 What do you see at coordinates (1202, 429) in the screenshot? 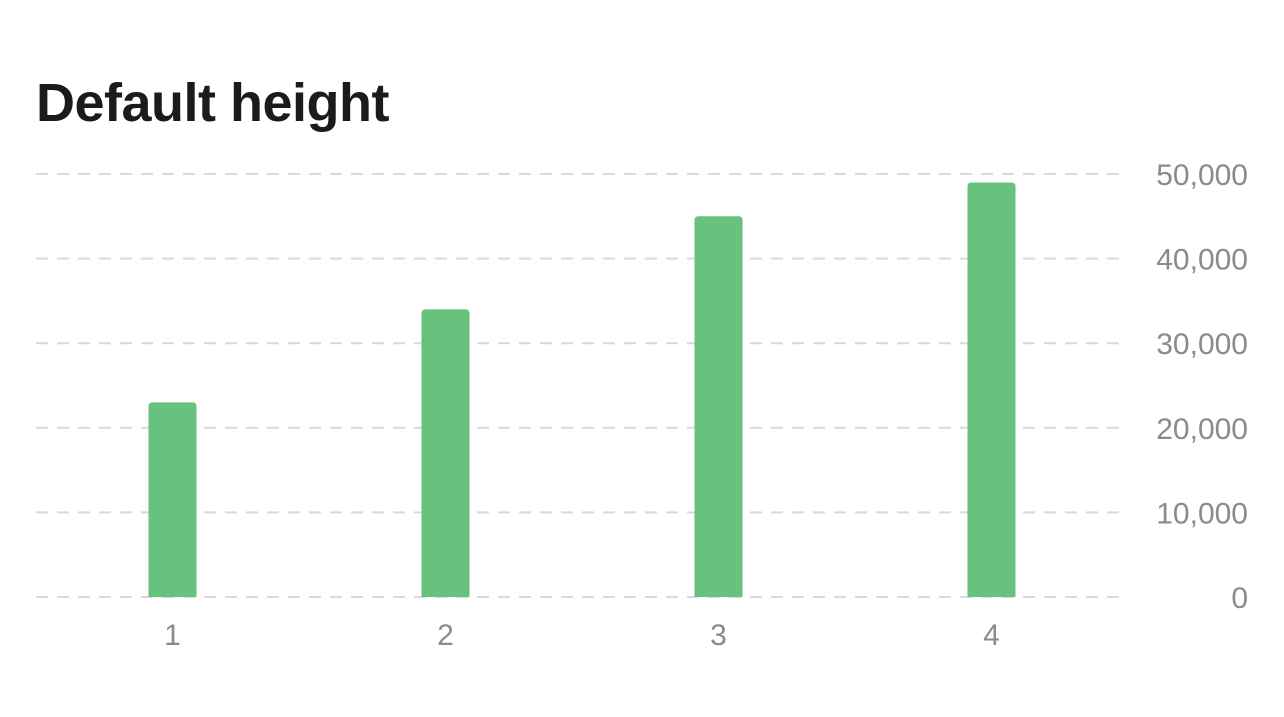
I see `y-tick-label: 20,000` at bounding box center [1202, 429].